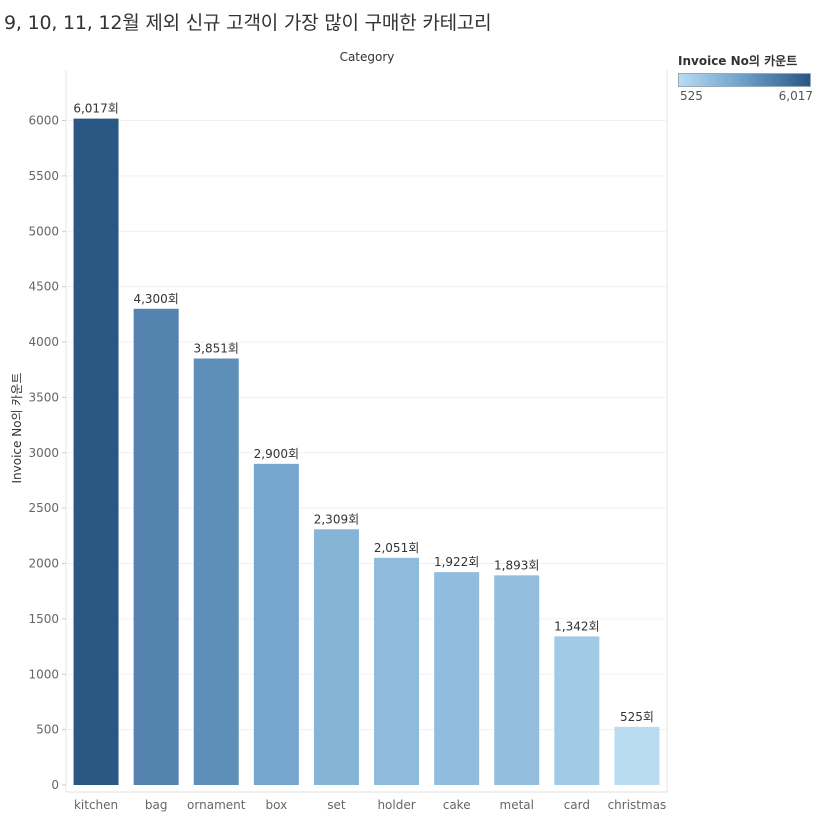 The height and width of the screenshot is (813, 817). Describe the element at coordinates (156, 546) in the screenshot. I see `bar-bag` at that location.